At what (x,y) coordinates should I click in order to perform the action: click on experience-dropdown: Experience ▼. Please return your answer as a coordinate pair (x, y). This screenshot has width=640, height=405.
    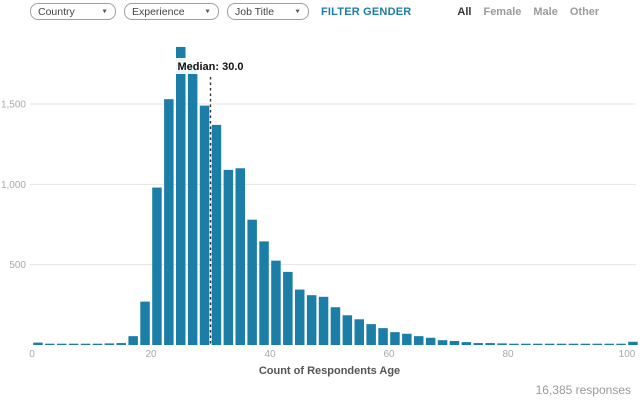
    Looking at the image, I should click on (171, 11).